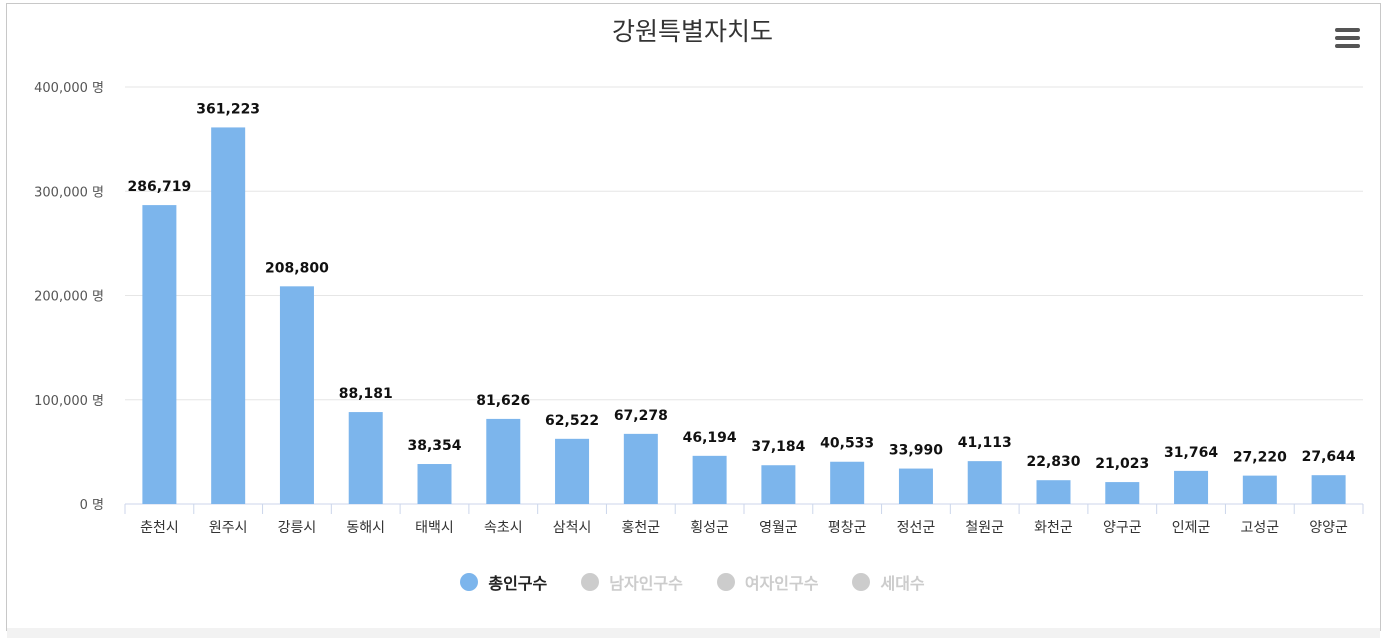 The image size is (1385, 638). Describe the element at coordinates (709, 528) in the screenshot. I see `x-tick-label: 횡성군` at that location.